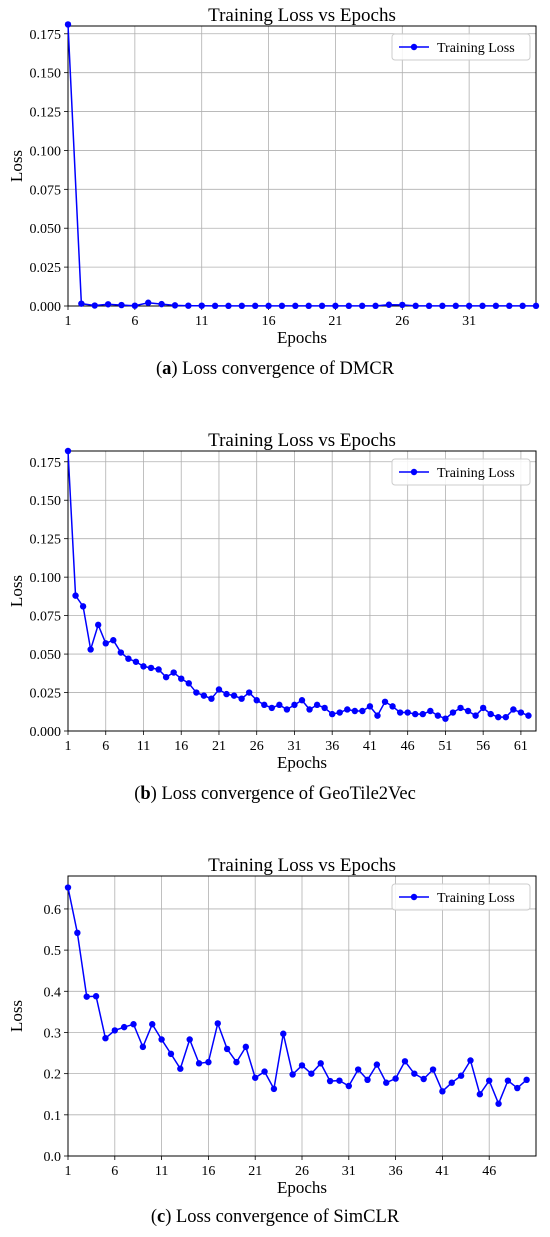  Describe the element at coordinates (219, 746) in the screenshot. I see `x-tick-label: 21` at that location.